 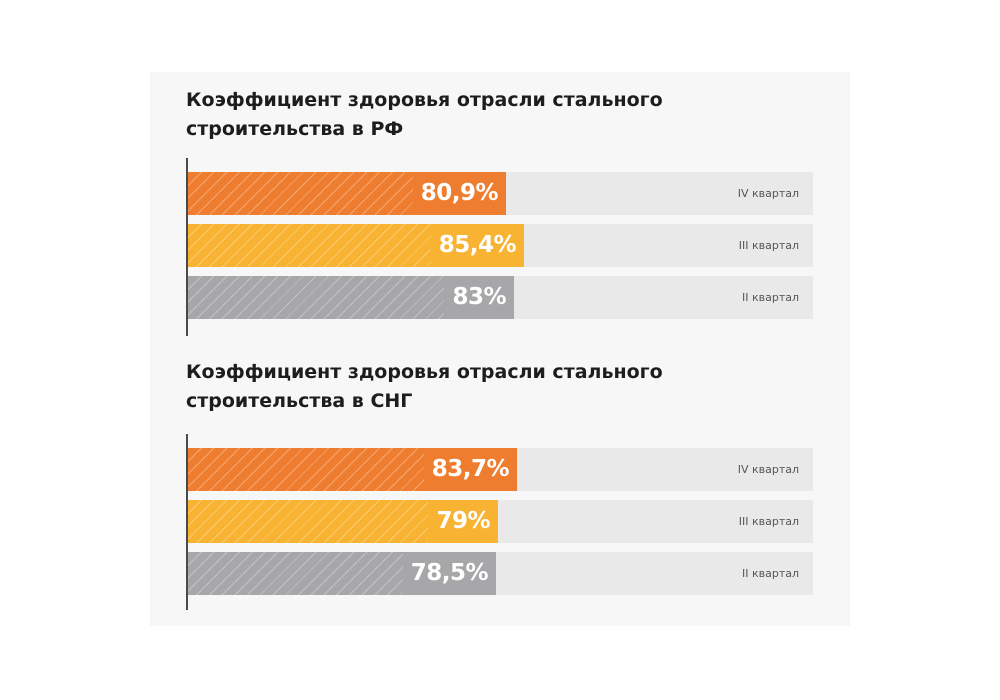 I want to click on value-label: 78,5%, so click(x=449, y=573).